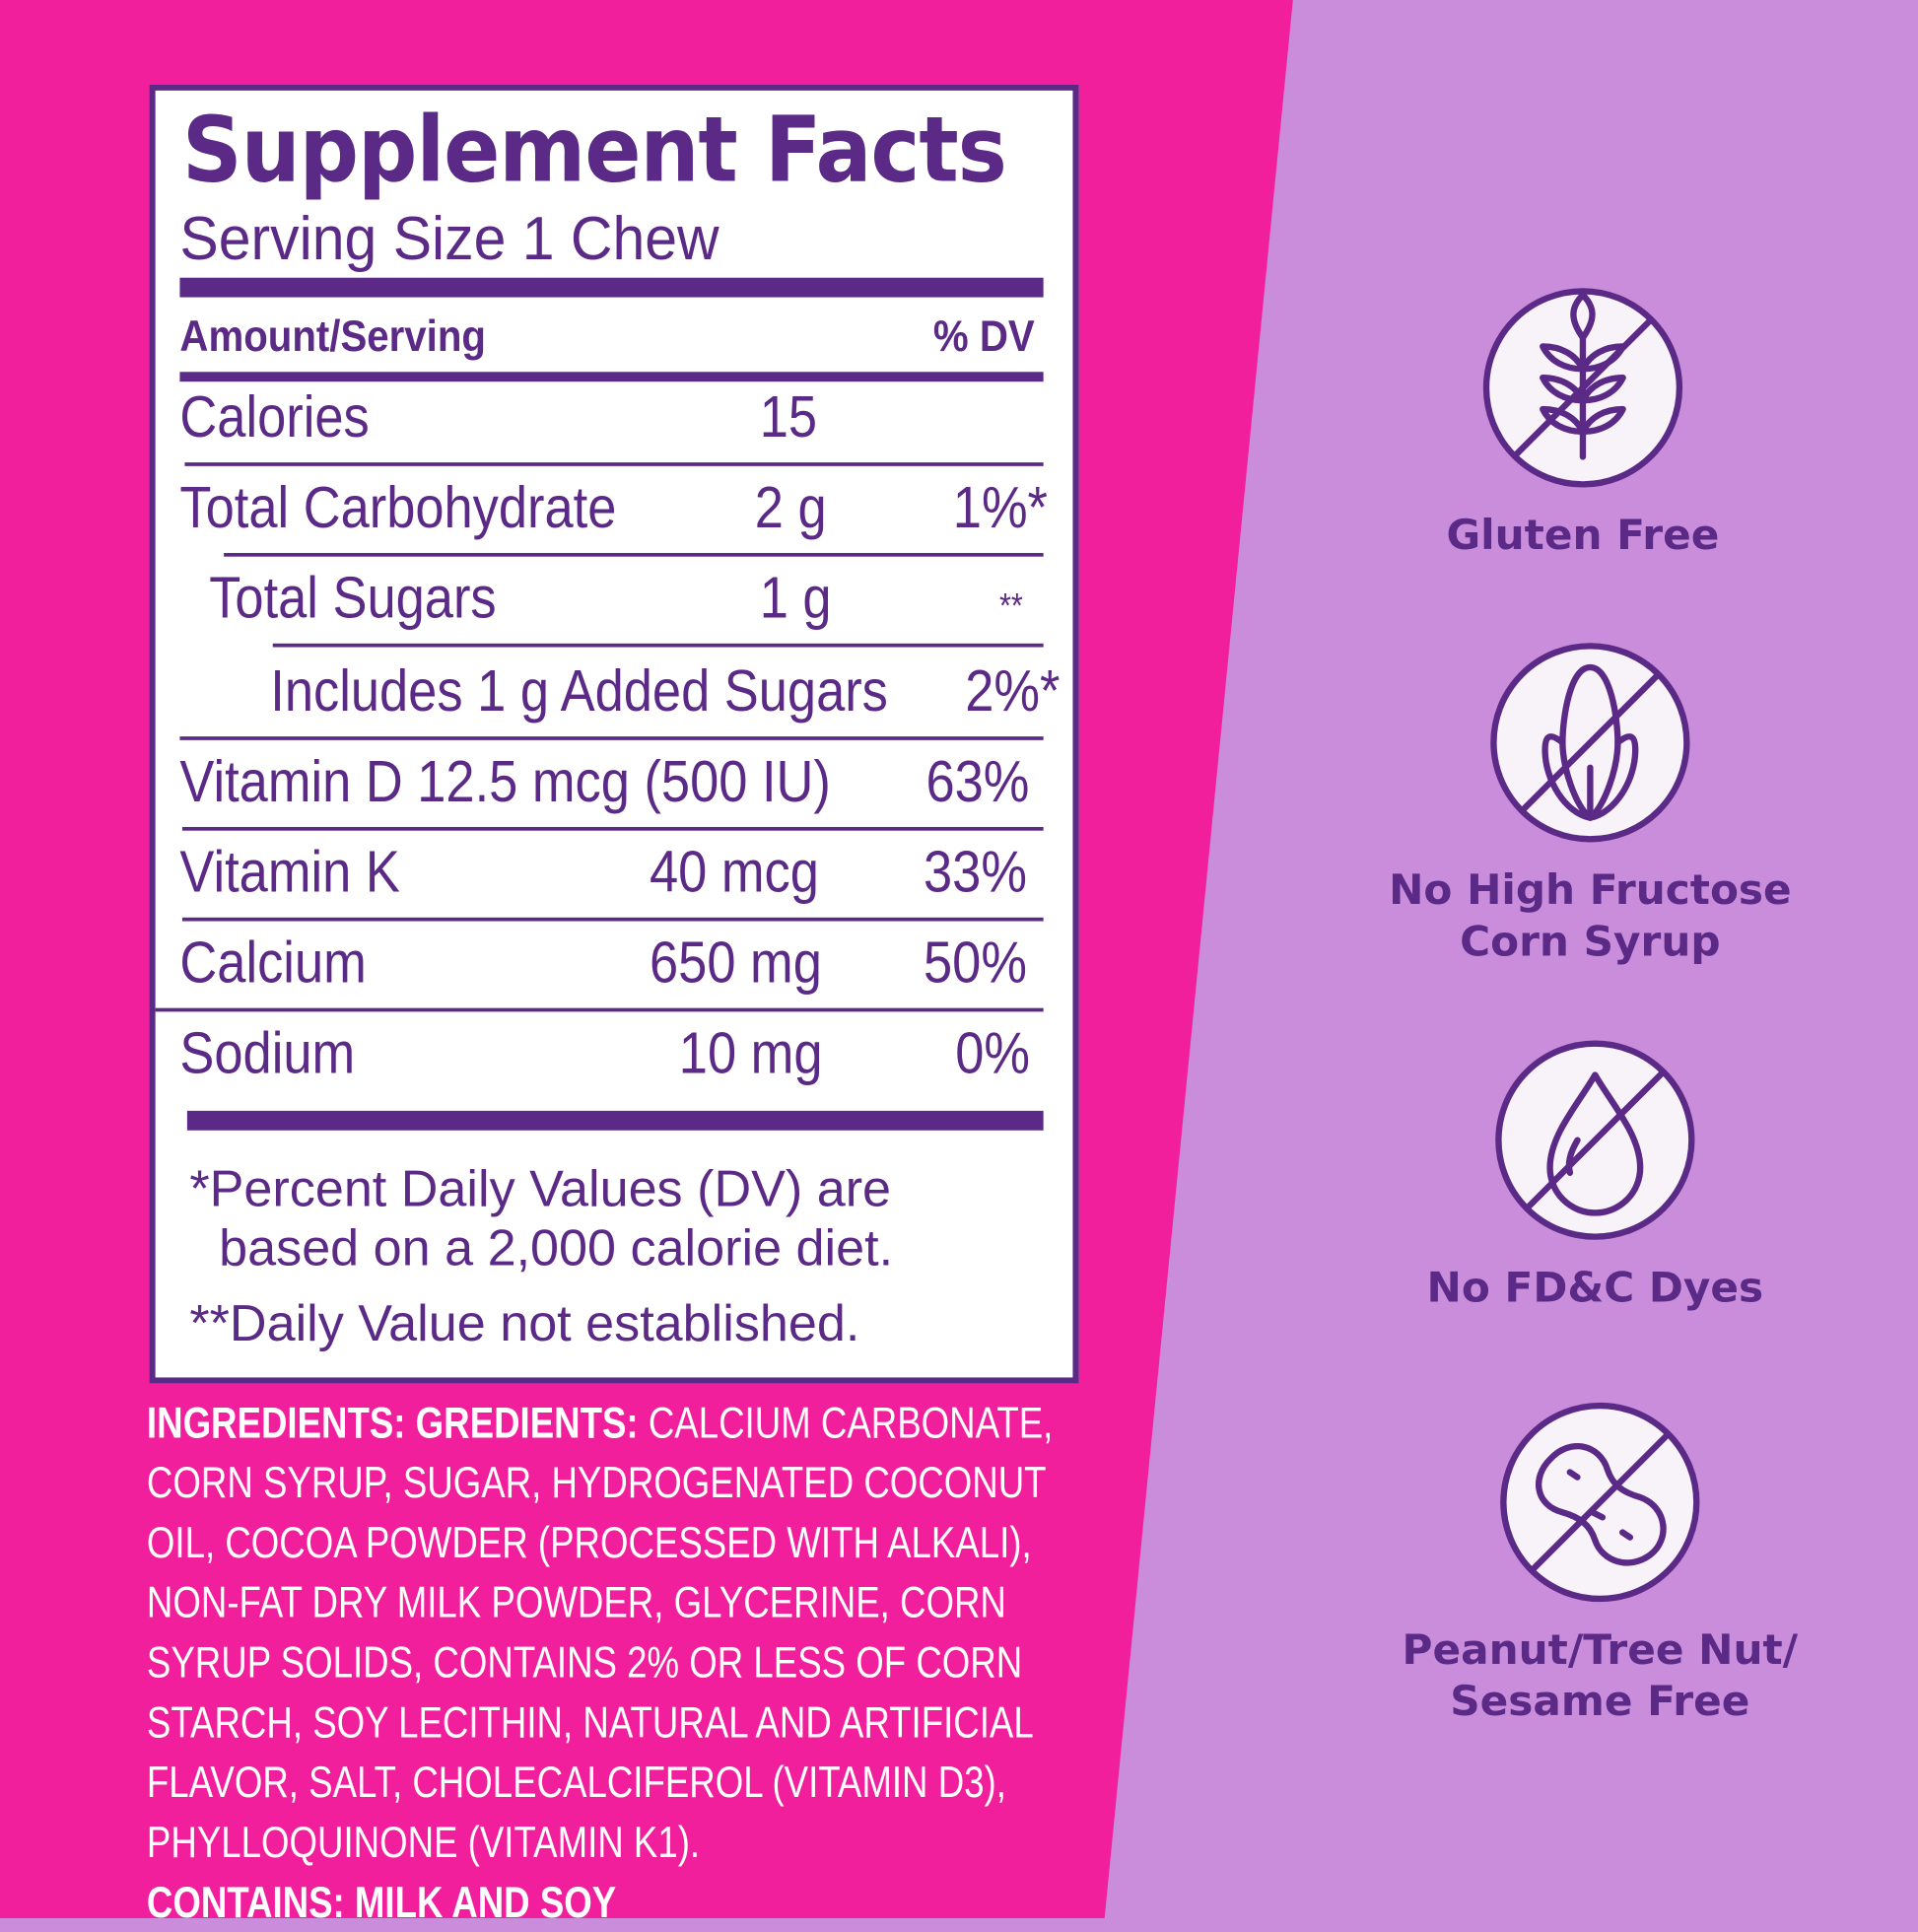  What do you see at coordinates (983, 336) in the screenshot?
I see `header-dv: % DV` at bounding box center [983, 336].